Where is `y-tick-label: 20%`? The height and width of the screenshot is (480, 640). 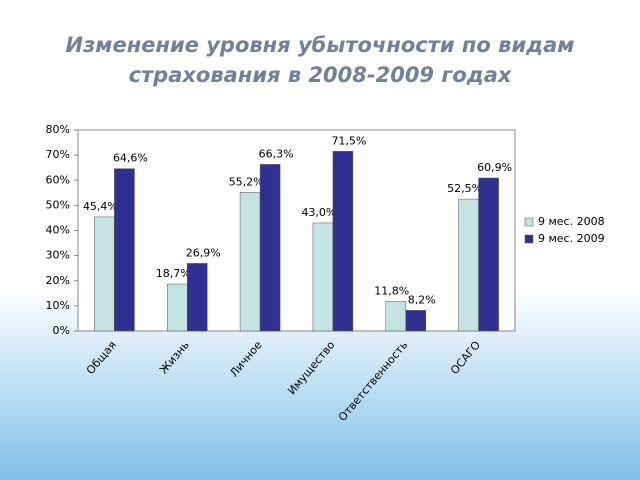 y-tick-label: 20% is located at coordinates (58, 280).